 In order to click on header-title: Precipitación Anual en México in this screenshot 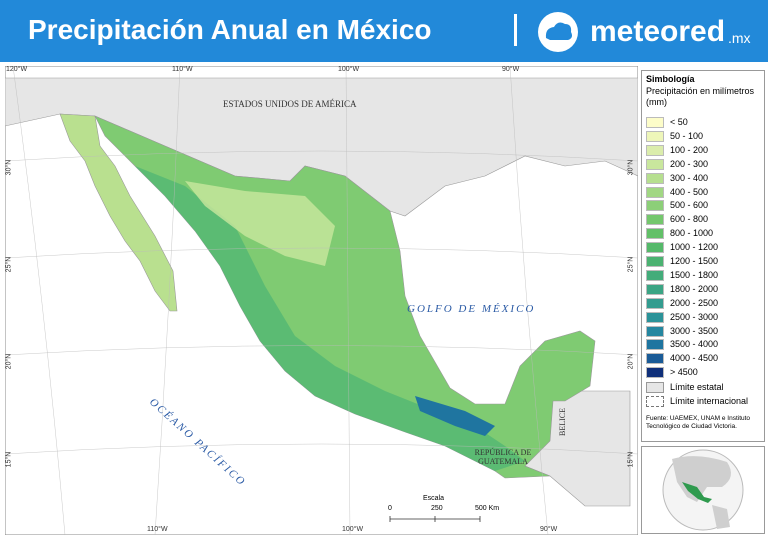, I will do `click(230, 29)`.